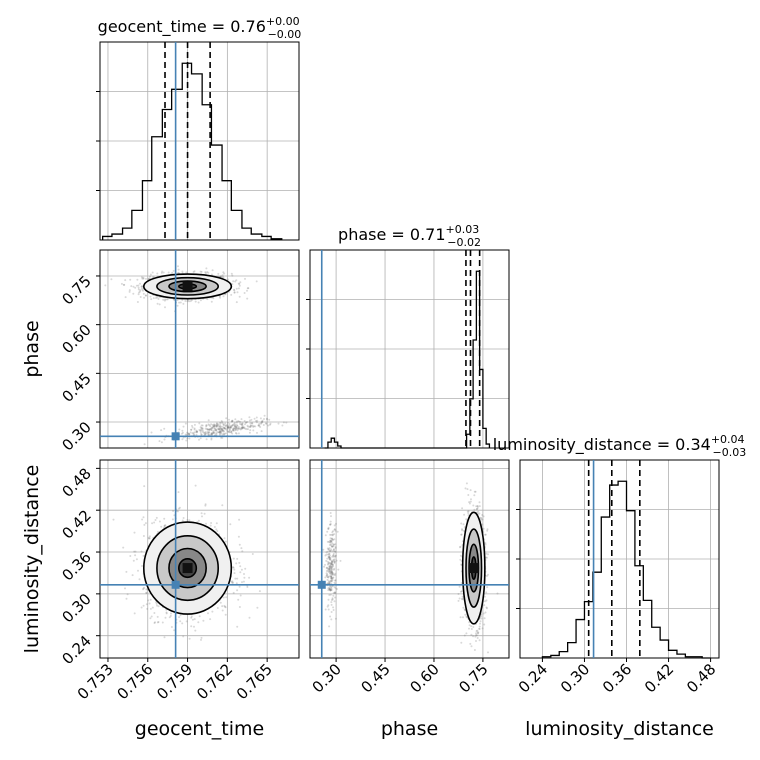  Describe the element at coordinates (214, 681) in the screenshot. I see `x-tick-label-geocent_time: 0.762` at that location.